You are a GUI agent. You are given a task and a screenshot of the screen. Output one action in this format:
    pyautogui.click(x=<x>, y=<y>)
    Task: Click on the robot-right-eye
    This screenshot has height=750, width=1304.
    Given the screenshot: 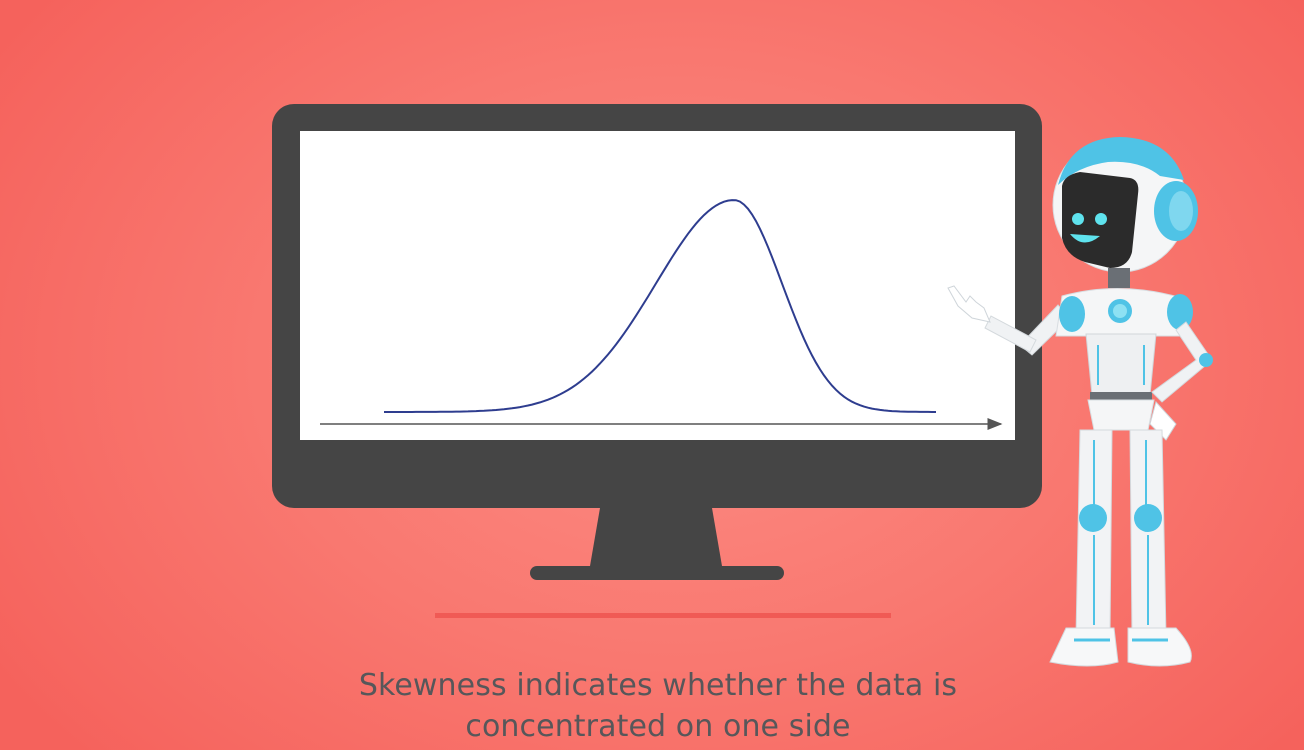 What is the action you would take?
    pyautogui.click(x=1101, y=219)
    